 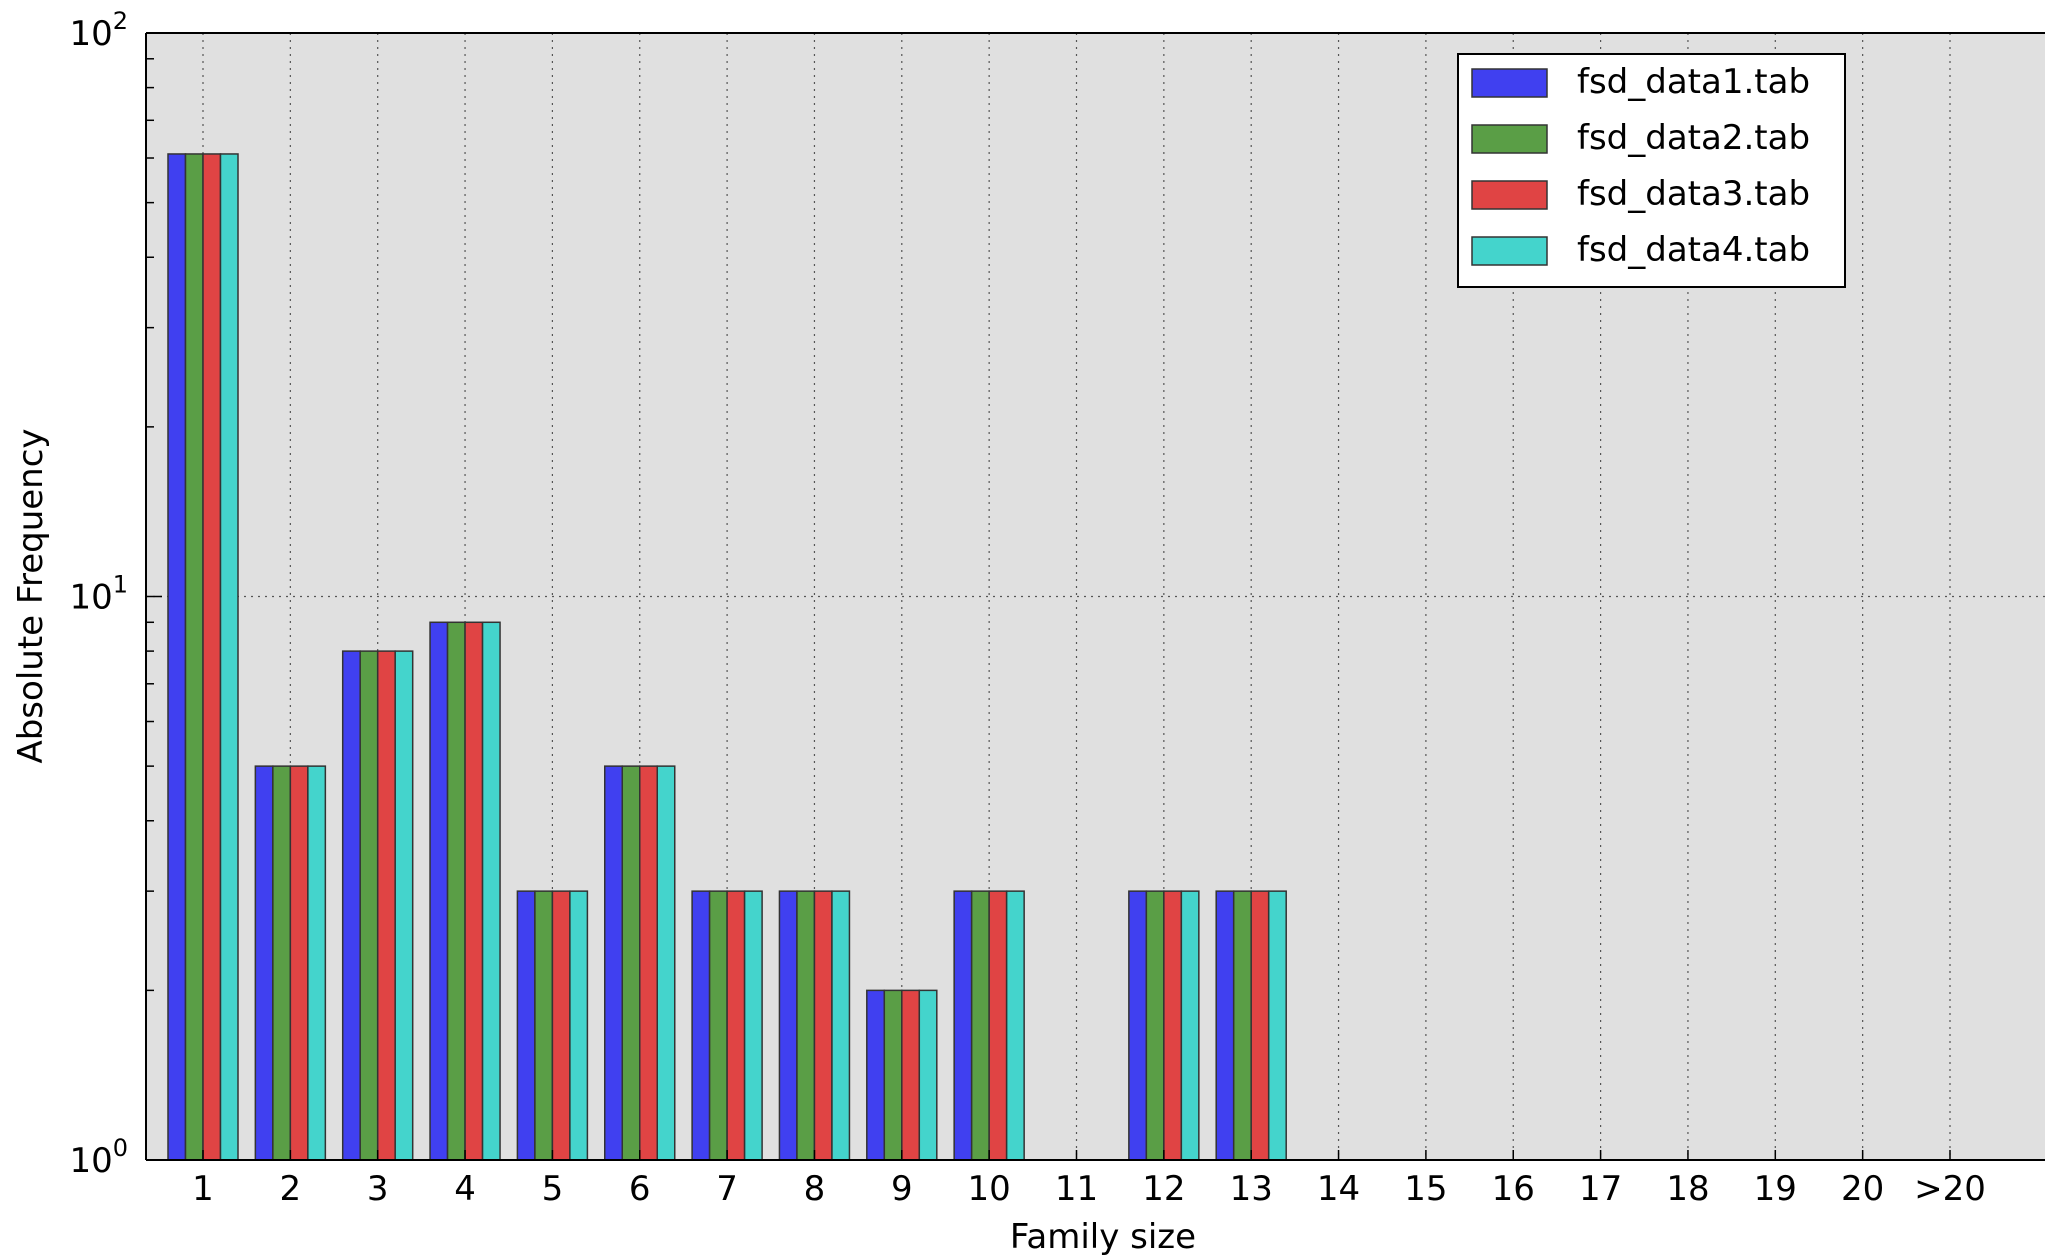 I want to click on x-tick-label: 7, so click(x=727, y=1189).